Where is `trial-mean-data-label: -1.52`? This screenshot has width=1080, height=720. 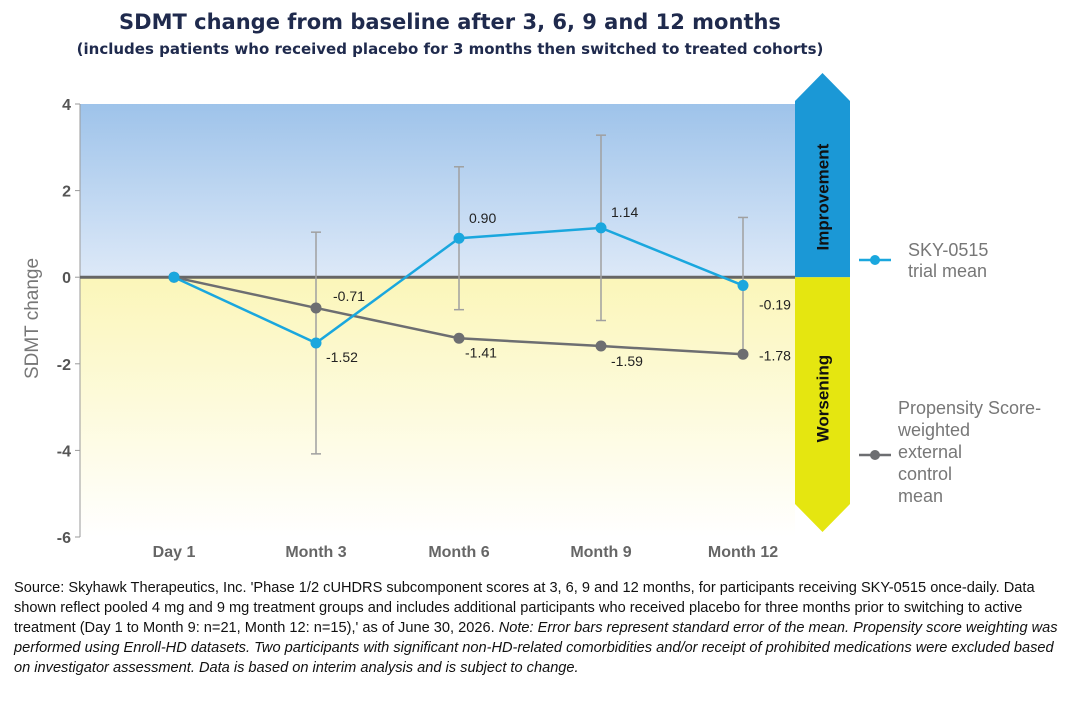 trial-mean-data-label: -1.52 is located at coordinates (342, 357).